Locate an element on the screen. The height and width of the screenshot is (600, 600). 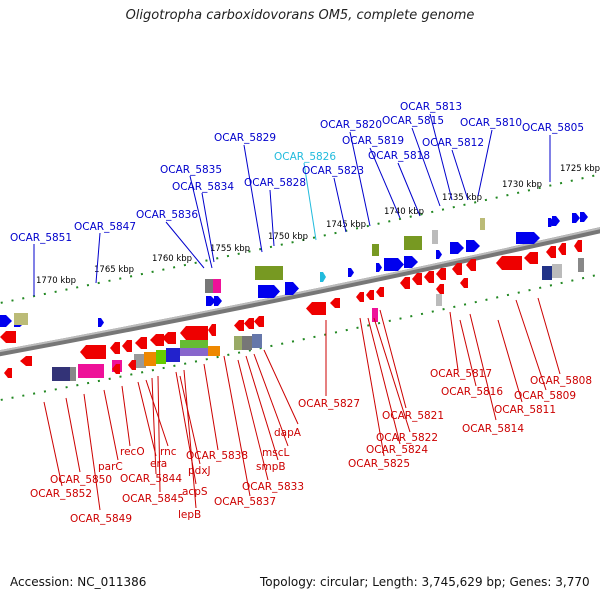
kbp-tick-label: 1725 kbp is located at coordinates (580, 169).